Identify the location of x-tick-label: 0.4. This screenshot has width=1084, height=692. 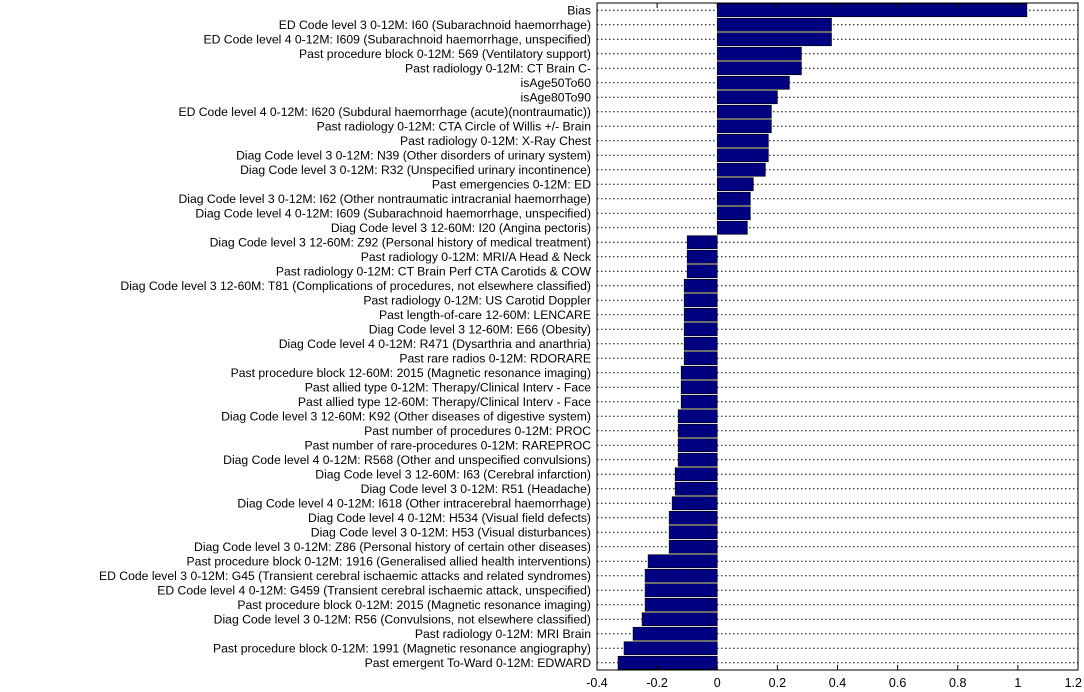
(837, 683).